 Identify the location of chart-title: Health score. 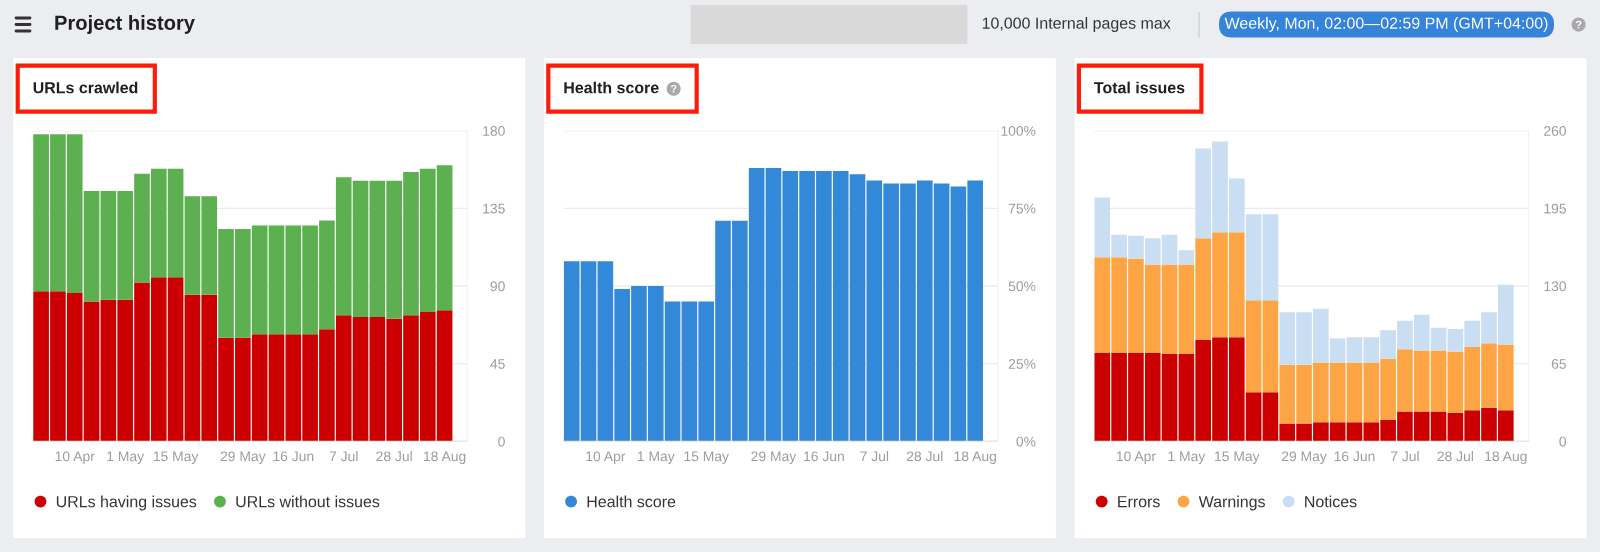
(611, 87).